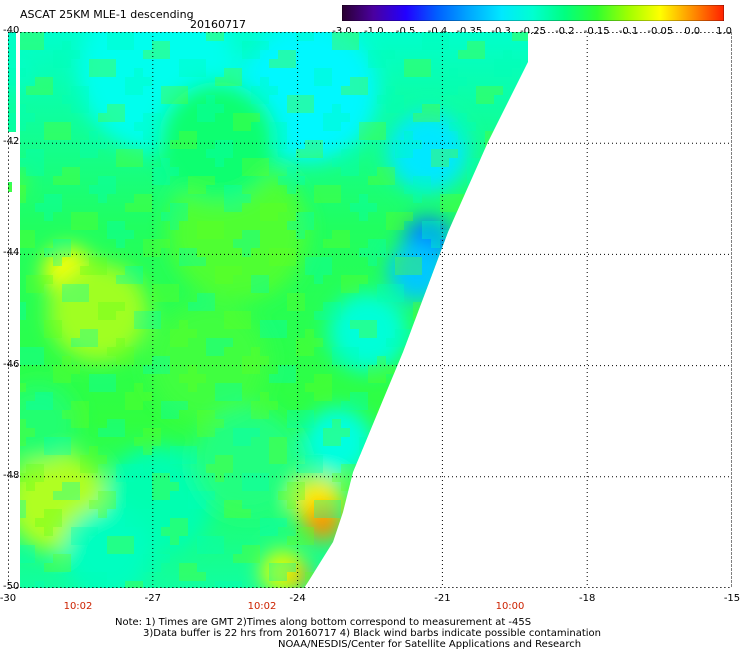 The height and width of the screenshot is (650, 740). I want to click on map-title: ASCAT 25KM MLE-1 descending, so click(107, 14).